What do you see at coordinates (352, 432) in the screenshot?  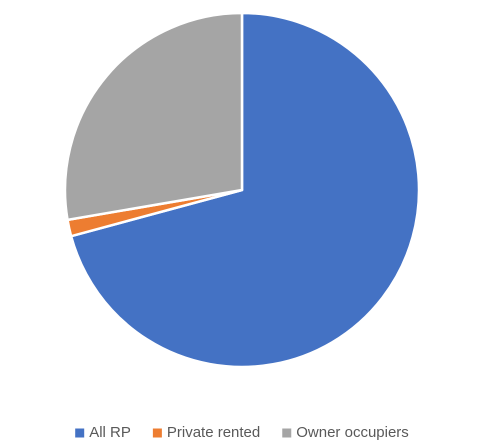 I see `legend-label: Owner occupiers` at bounding box center [352, 432].